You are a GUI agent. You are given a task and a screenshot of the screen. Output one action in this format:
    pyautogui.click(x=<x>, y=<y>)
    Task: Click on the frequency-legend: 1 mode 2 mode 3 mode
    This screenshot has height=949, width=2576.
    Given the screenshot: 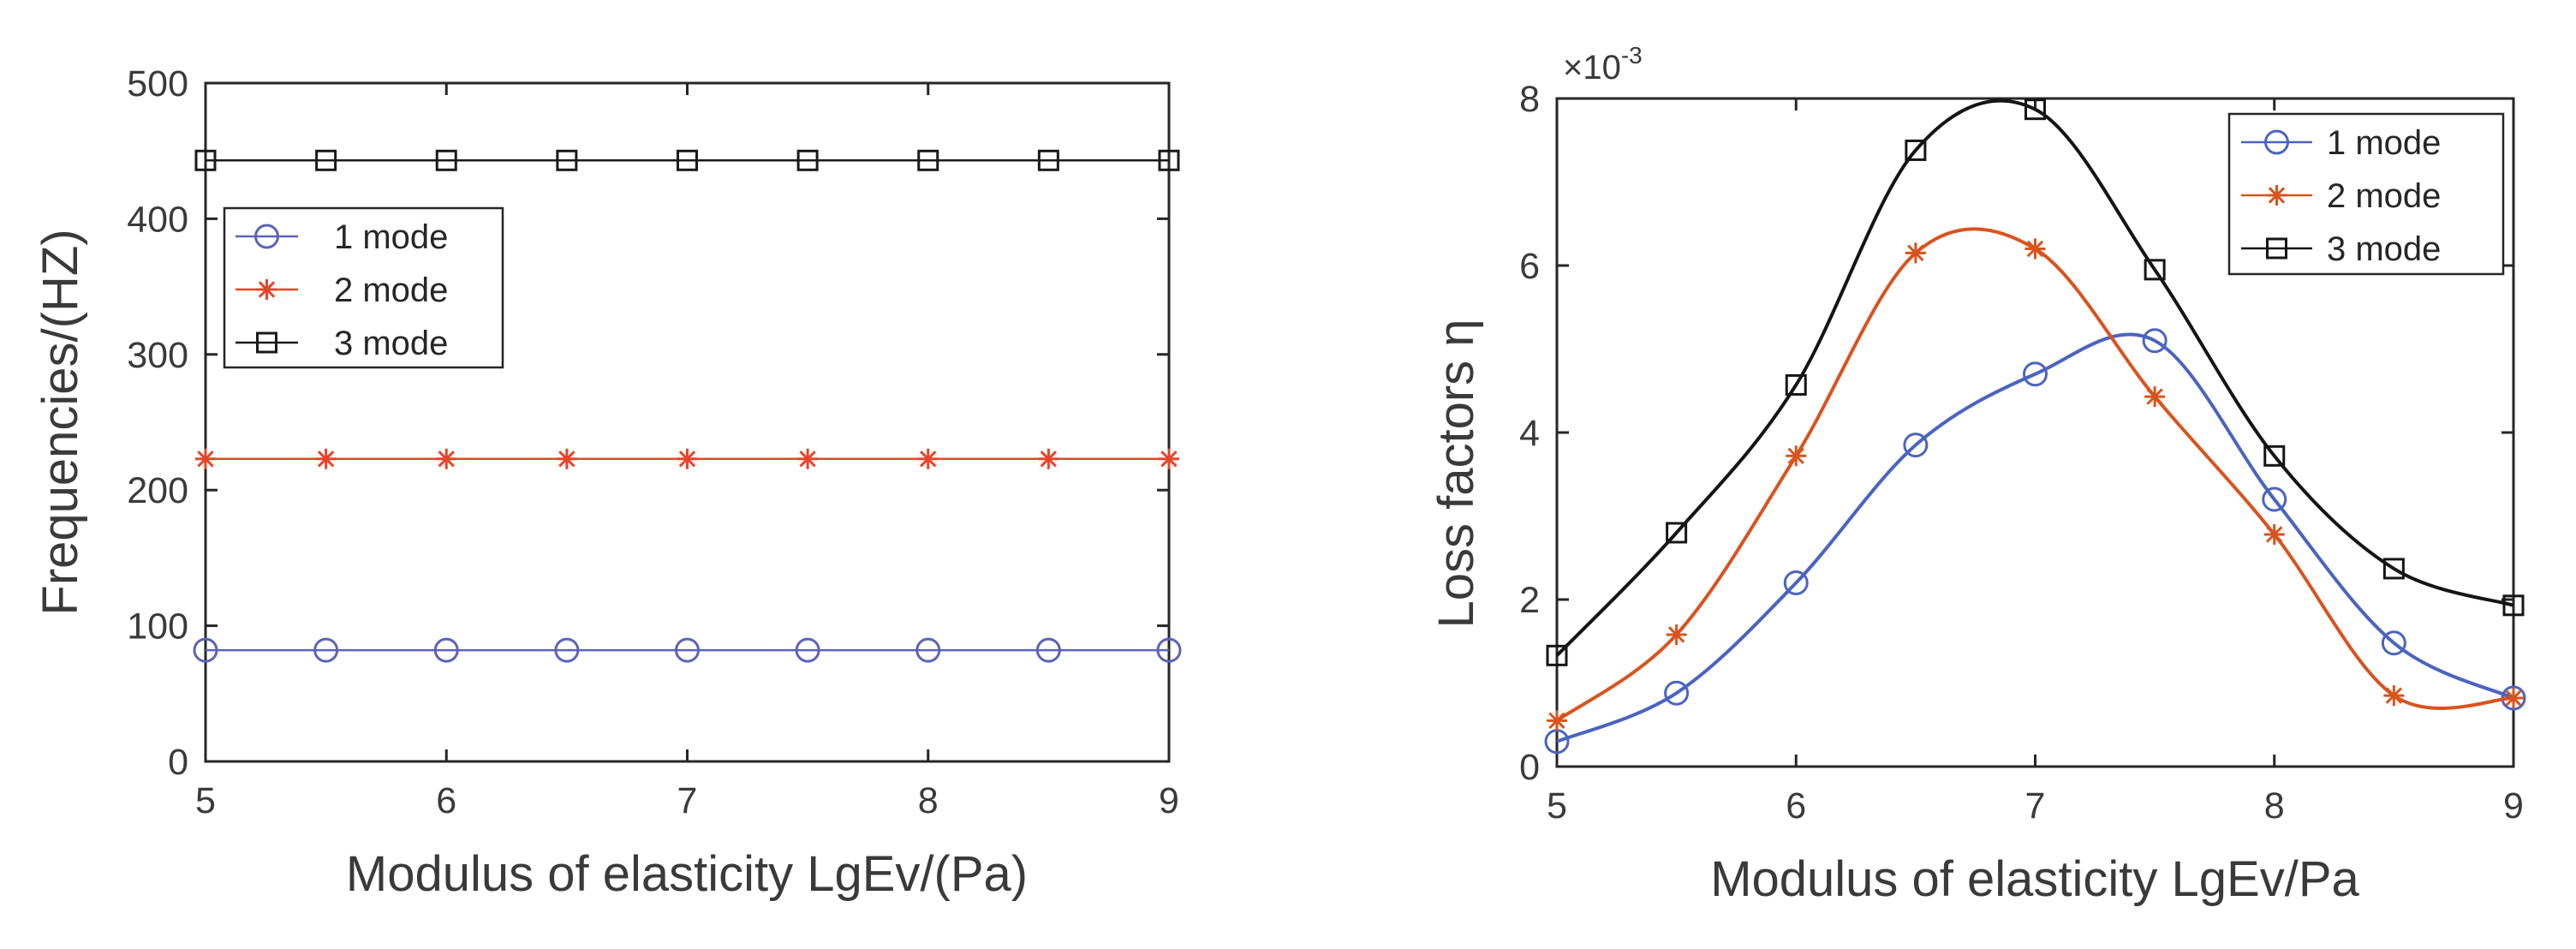 What is the action you would take?
    pyautogui.click(x=363, y=287)
    